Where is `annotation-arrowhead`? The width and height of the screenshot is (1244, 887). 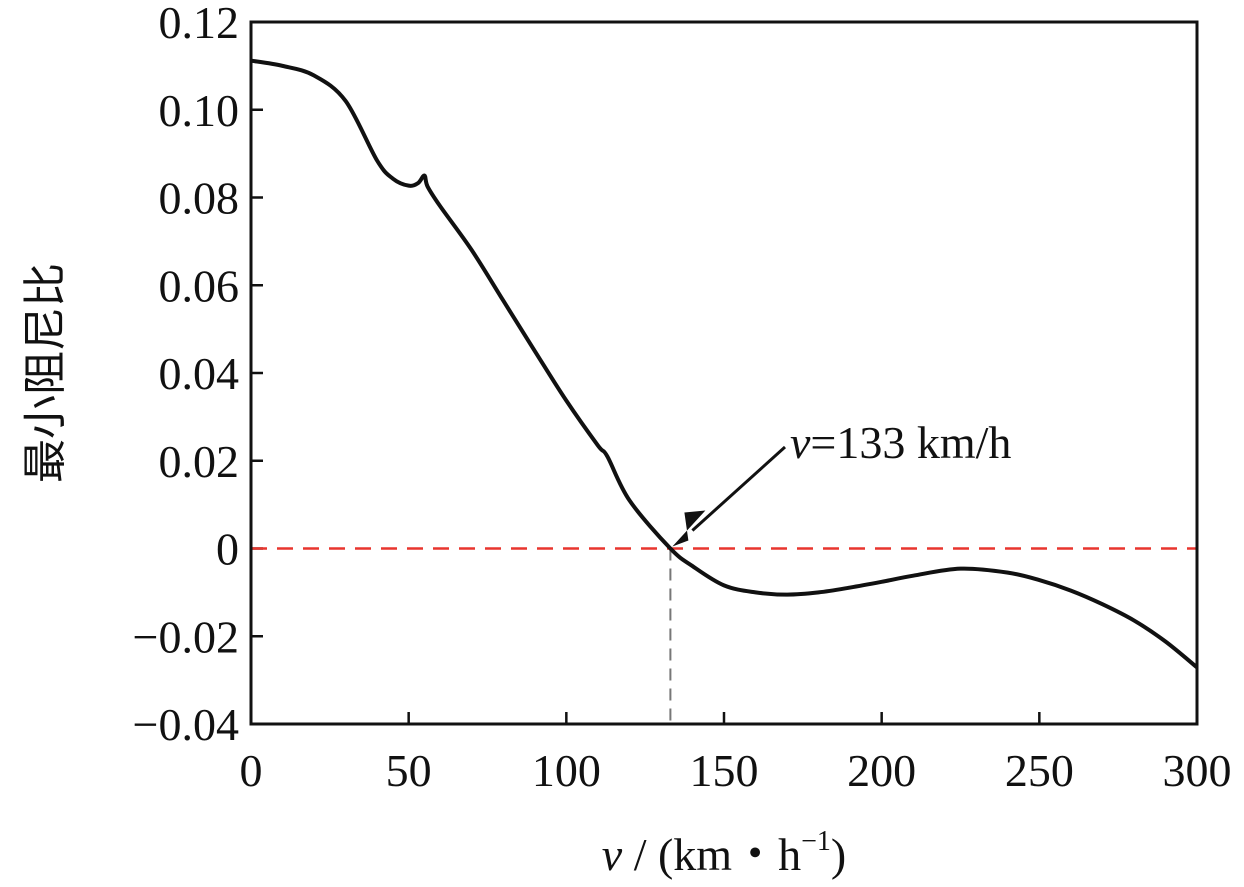
annotation-arrowhead is located at coordinates (689, 528).